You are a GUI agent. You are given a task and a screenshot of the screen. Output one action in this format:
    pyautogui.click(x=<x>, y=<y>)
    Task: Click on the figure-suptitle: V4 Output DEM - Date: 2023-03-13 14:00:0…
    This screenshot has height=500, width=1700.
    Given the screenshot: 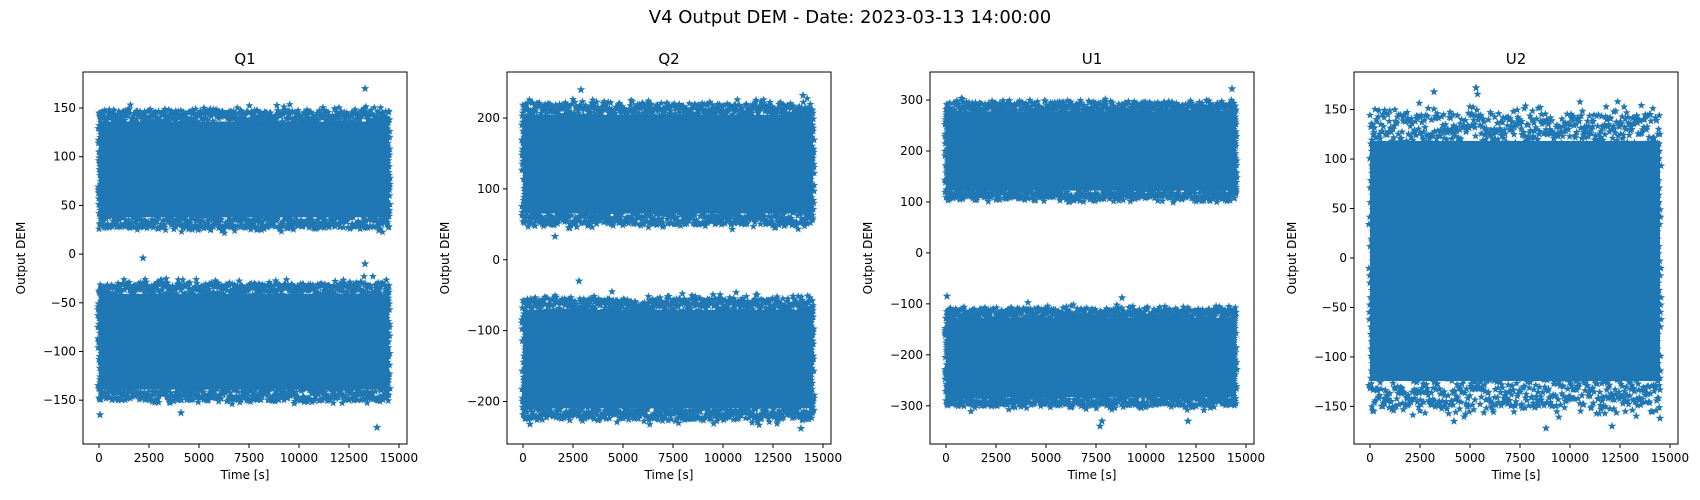 What is the action you would take?
    pyautogui.click(x=850, y=17)
    